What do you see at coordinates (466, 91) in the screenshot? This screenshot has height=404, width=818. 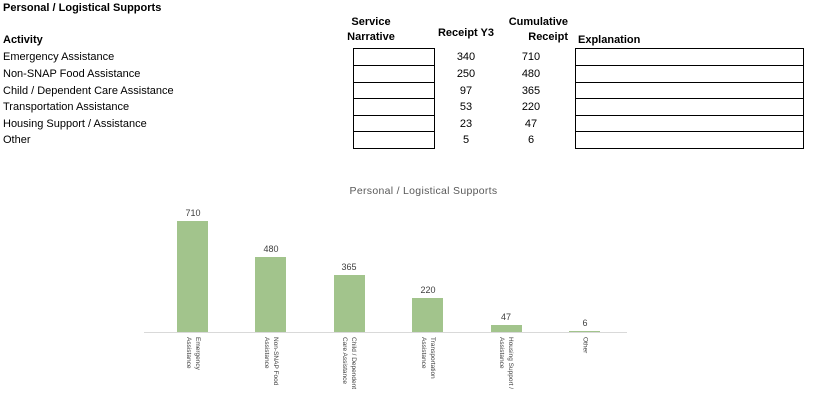 I see `receipt-y3-value: 97` at bounding box center [466, 91].